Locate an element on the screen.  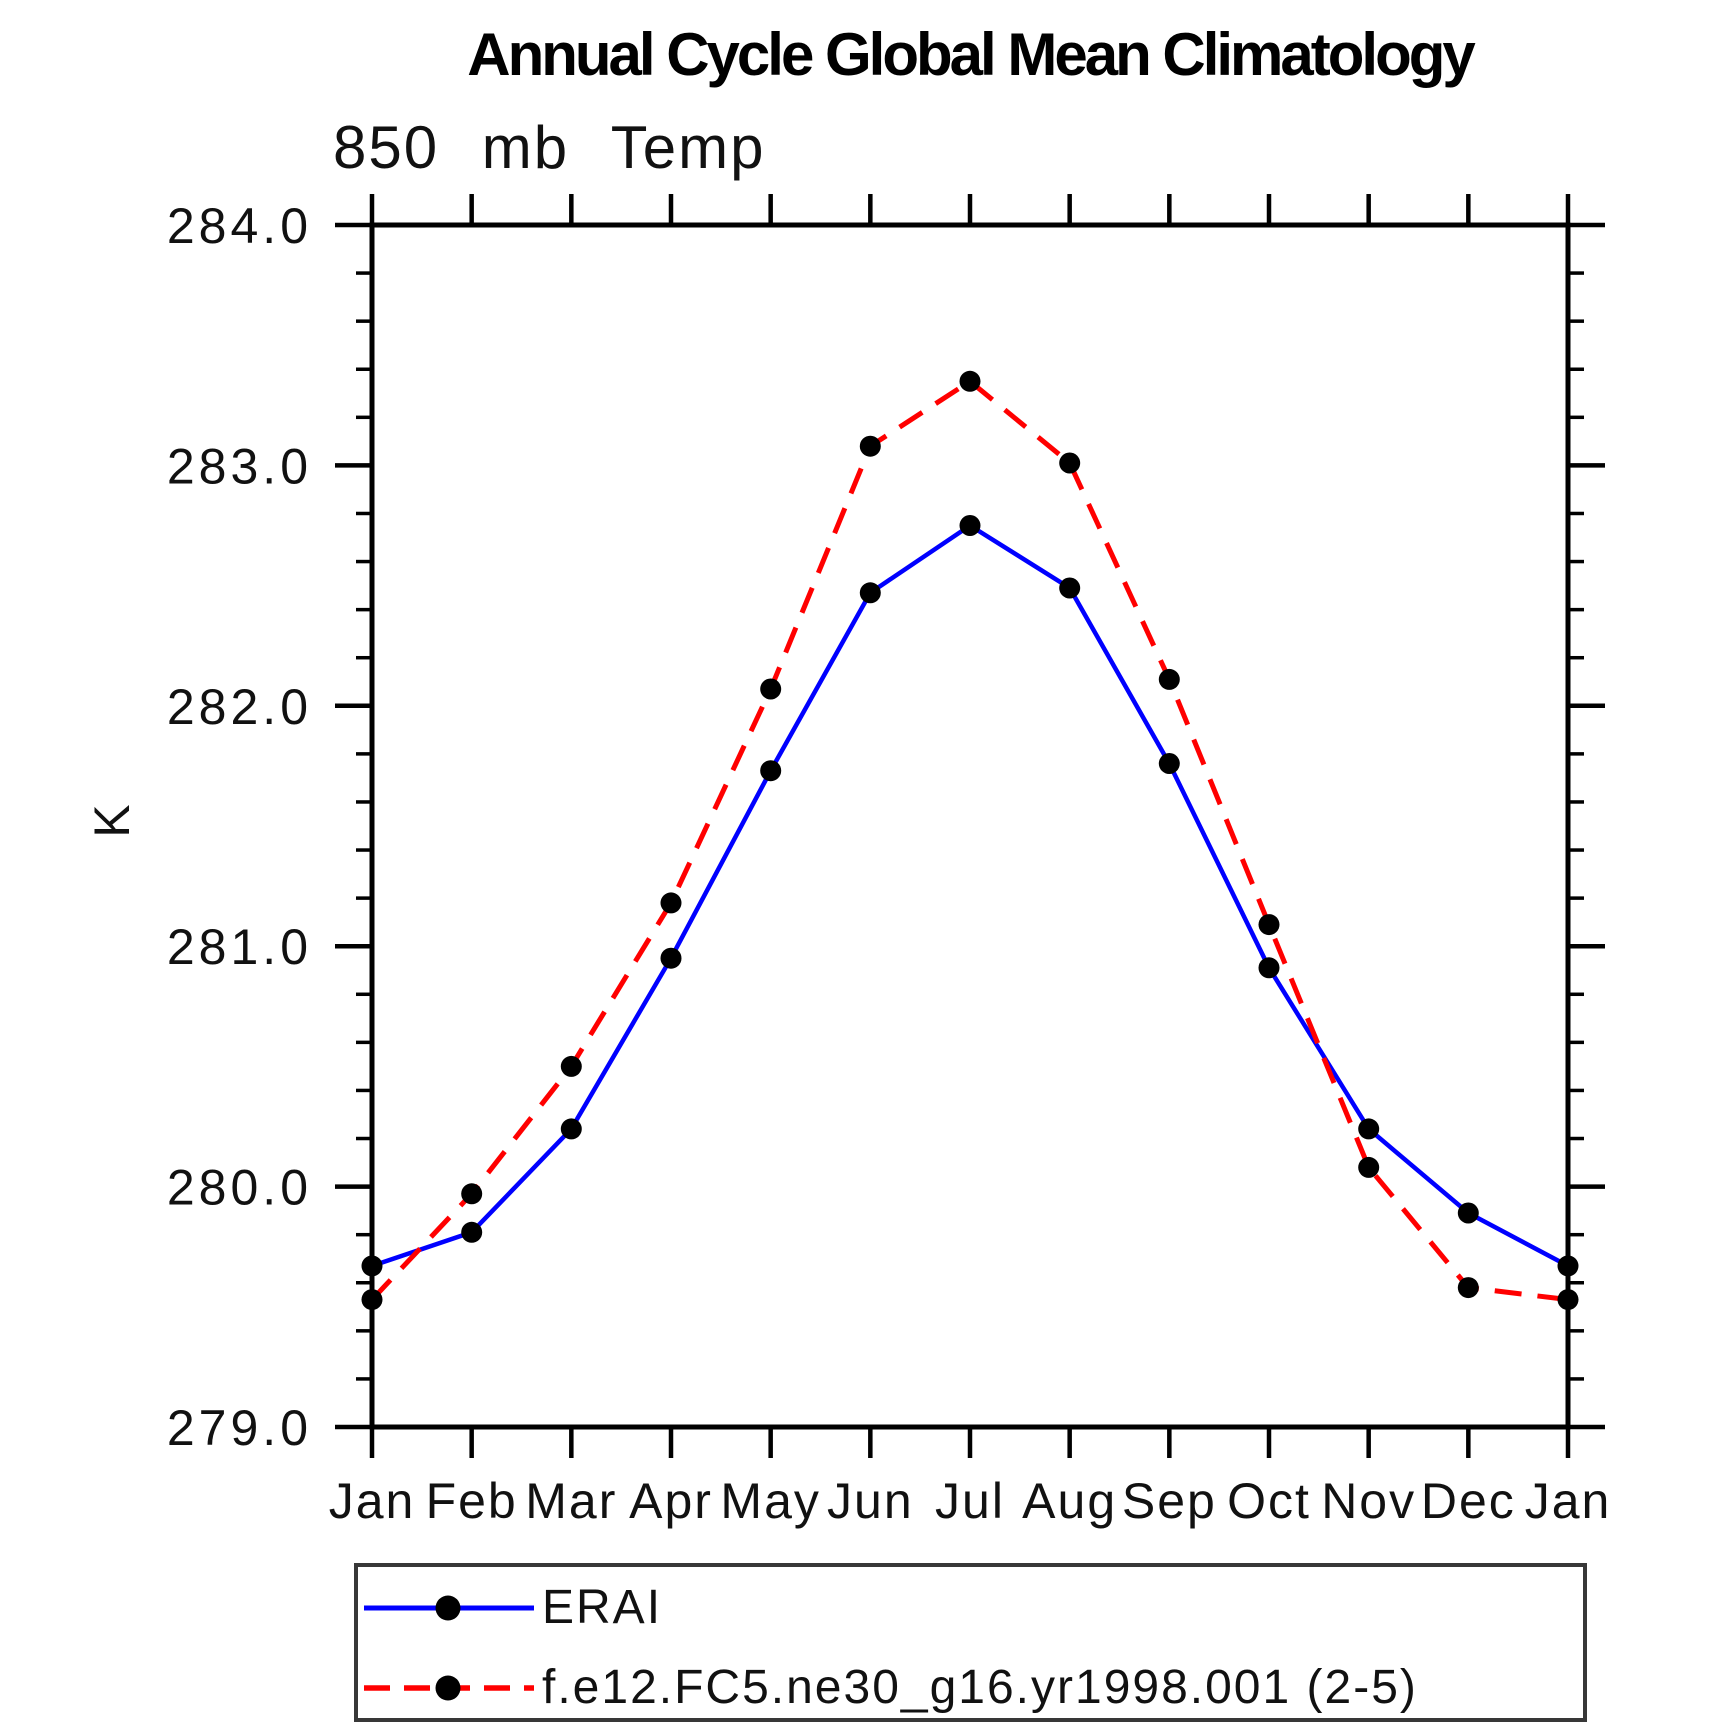
x-tick-label: Jun is located at coordinates (870, 1501).